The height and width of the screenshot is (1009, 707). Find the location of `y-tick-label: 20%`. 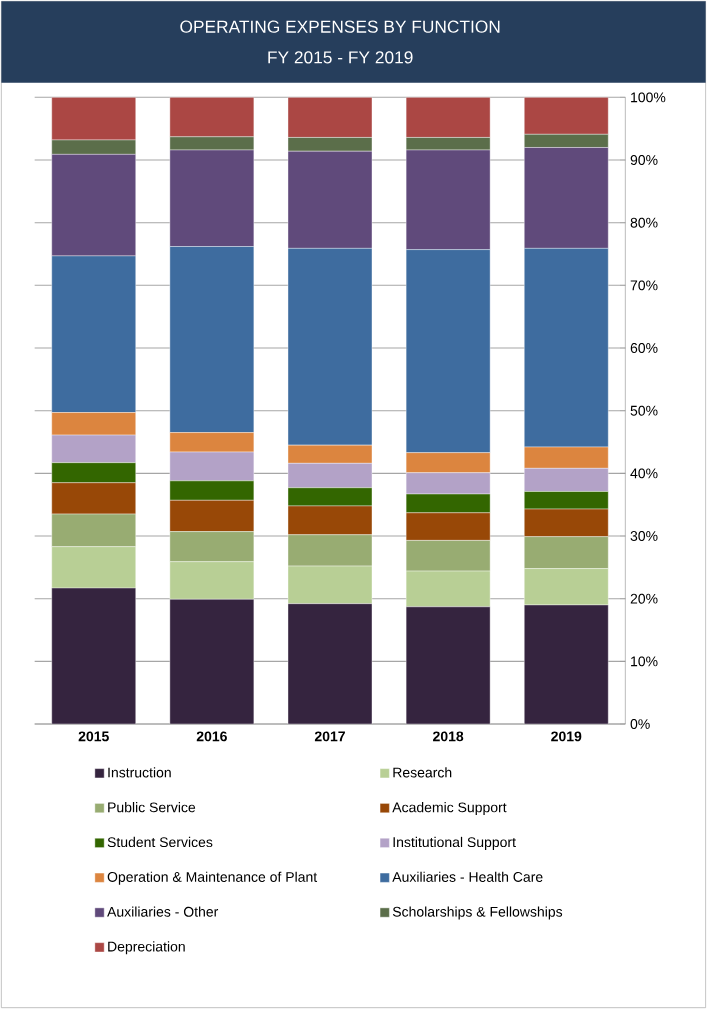

y-tick-label: 20% is located at coordinates (644, 598).